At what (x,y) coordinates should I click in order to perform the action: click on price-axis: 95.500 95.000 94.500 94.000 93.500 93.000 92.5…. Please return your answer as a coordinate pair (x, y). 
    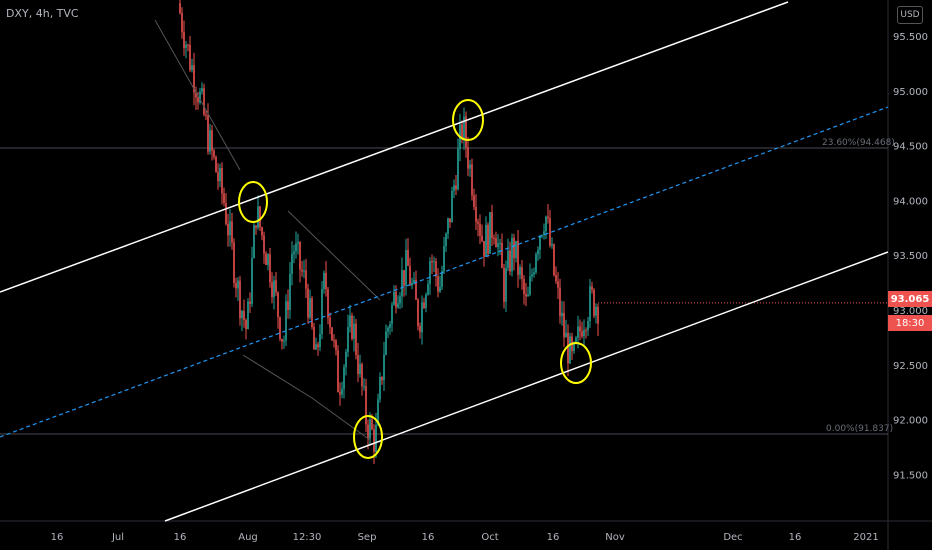
    Looking at the image, I should click on (910, 256).